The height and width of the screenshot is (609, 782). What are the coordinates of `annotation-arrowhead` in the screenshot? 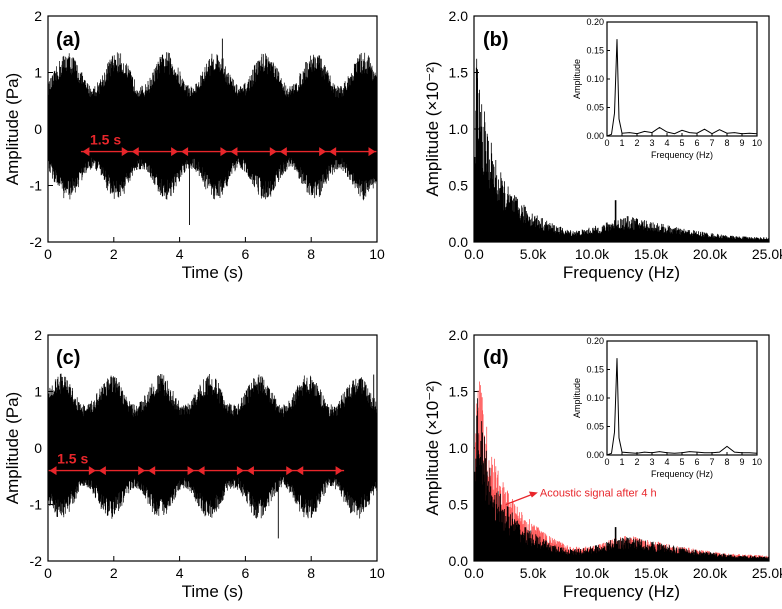 It's located at (533, 494).